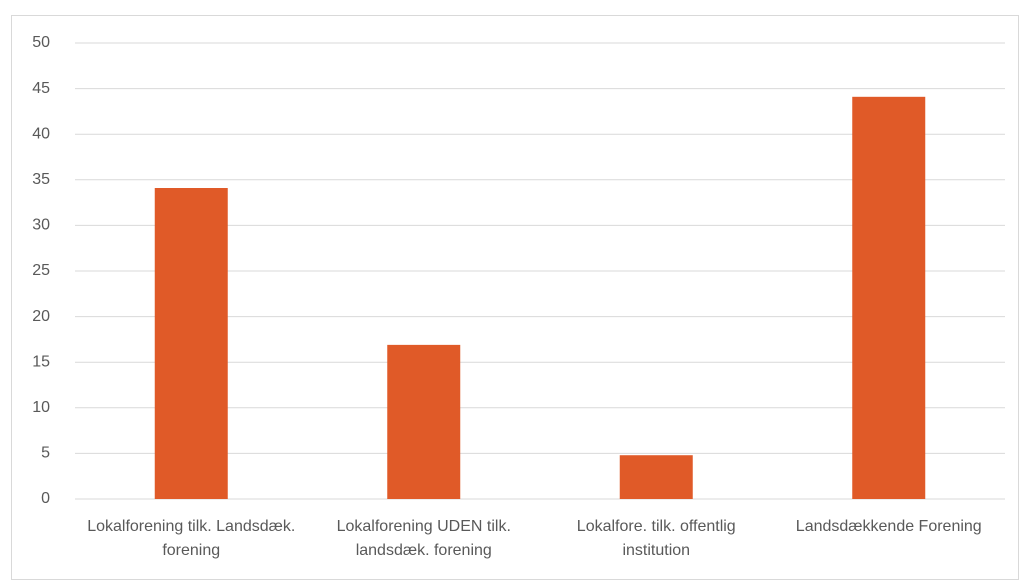 This screenshot has height=583, width=1023. What do you see at coordinates (45, 498) in the screenshot?
I see `y-tick-label: 0` at bounding box center [45, 498].